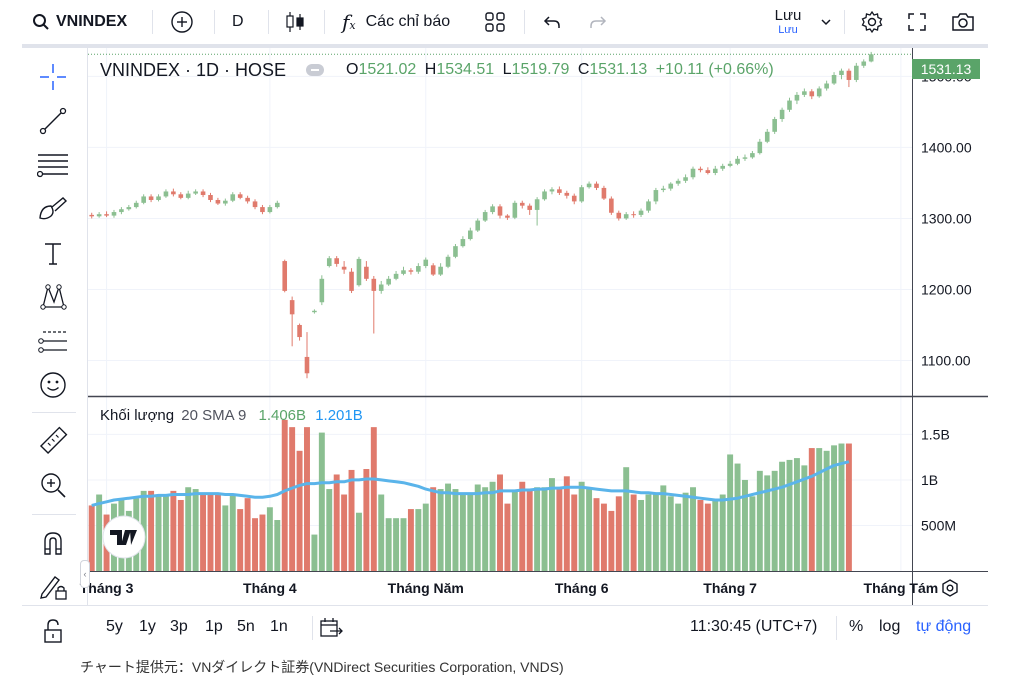 This screenshot has height=684, width=1024. I want to click on templates-button, so click(495, 22).